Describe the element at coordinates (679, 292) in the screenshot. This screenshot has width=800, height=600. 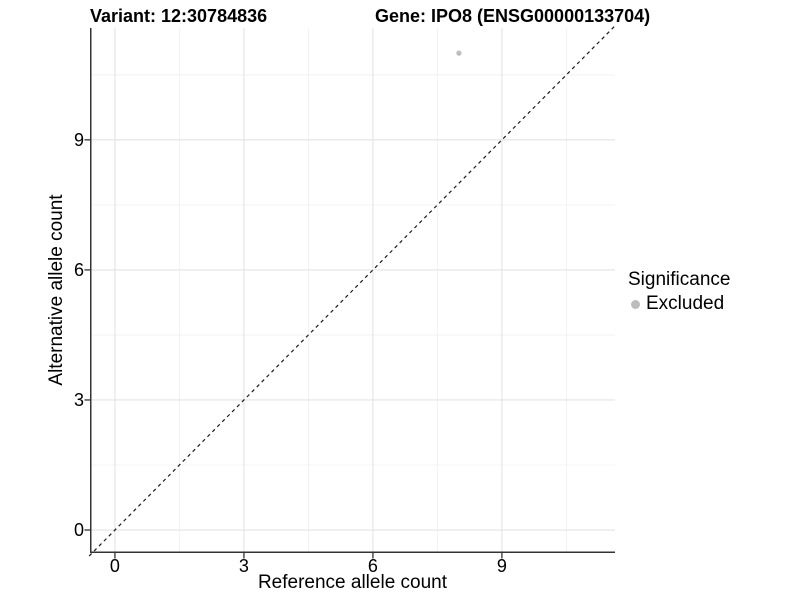
I see `legend: Significance Excluded` at that location.